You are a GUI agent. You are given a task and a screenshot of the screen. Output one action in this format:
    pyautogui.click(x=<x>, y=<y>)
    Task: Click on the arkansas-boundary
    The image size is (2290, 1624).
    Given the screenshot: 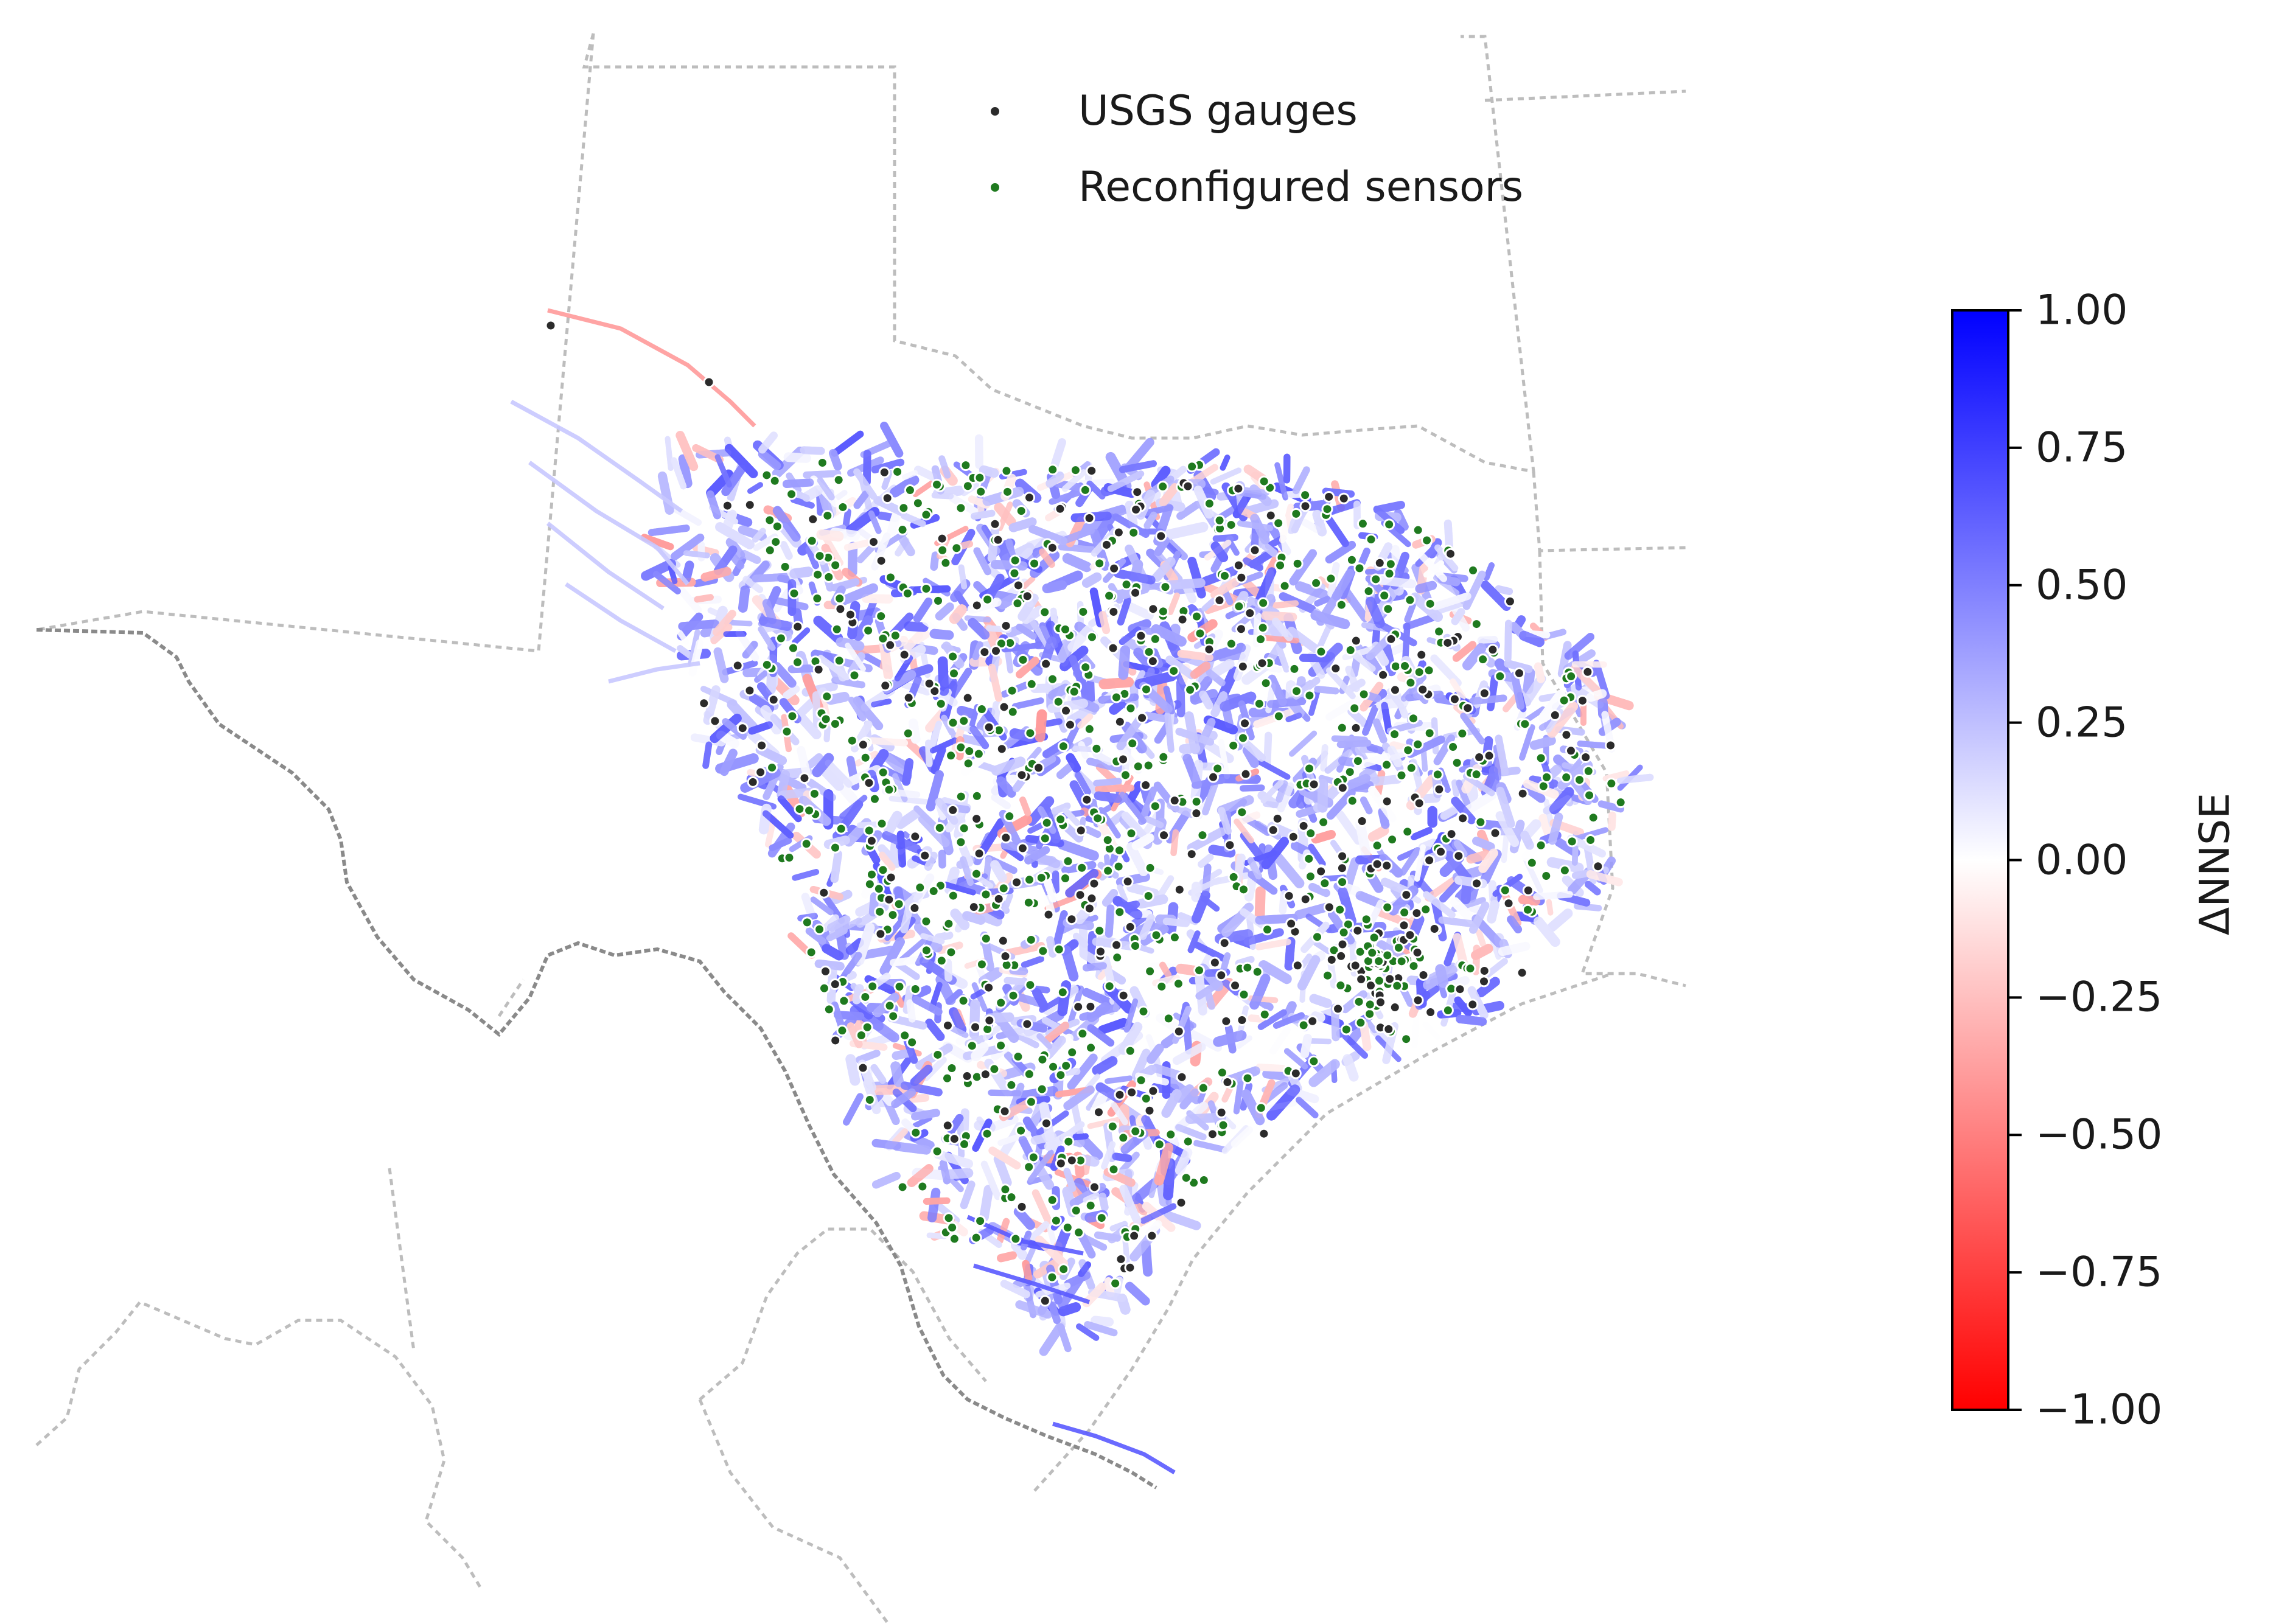 What is the action you would take?
    pyautogui.click(x=1609, y=511)
    